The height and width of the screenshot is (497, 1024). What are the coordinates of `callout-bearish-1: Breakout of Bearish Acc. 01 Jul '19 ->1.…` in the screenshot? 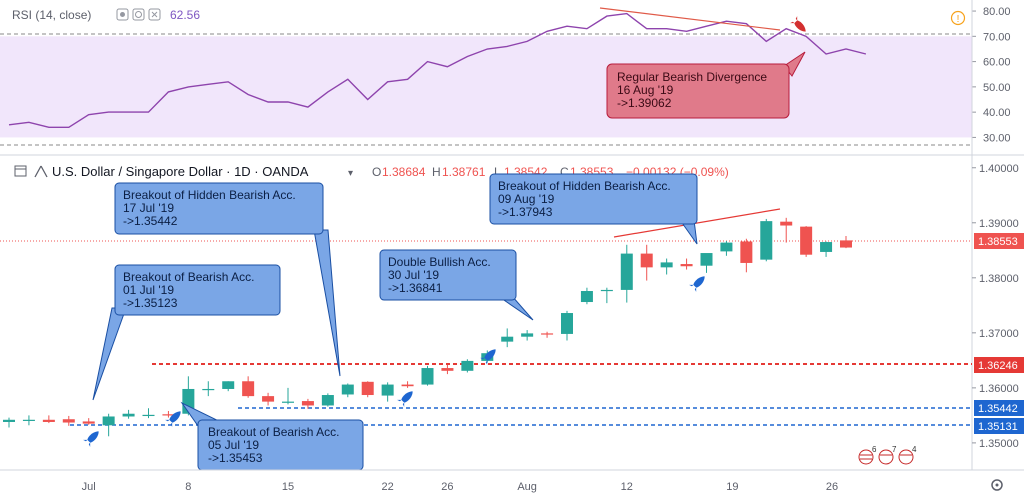 It's located at (186, 332).